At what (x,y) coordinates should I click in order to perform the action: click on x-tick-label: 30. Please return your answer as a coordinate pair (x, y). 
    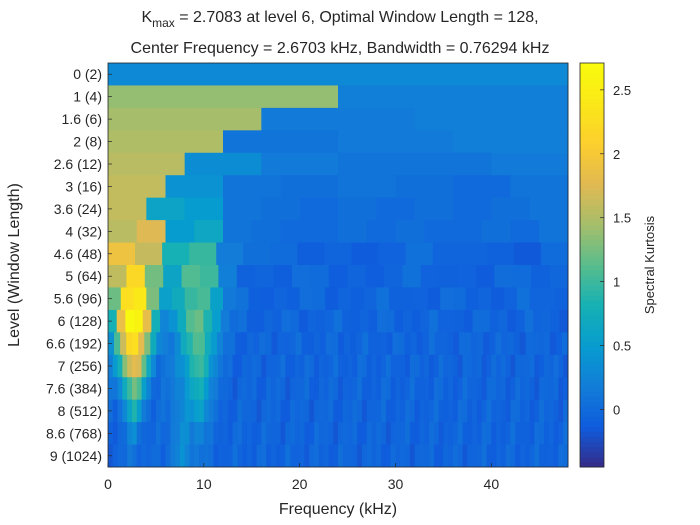
    Looking at the image, I should click on (396, 484).